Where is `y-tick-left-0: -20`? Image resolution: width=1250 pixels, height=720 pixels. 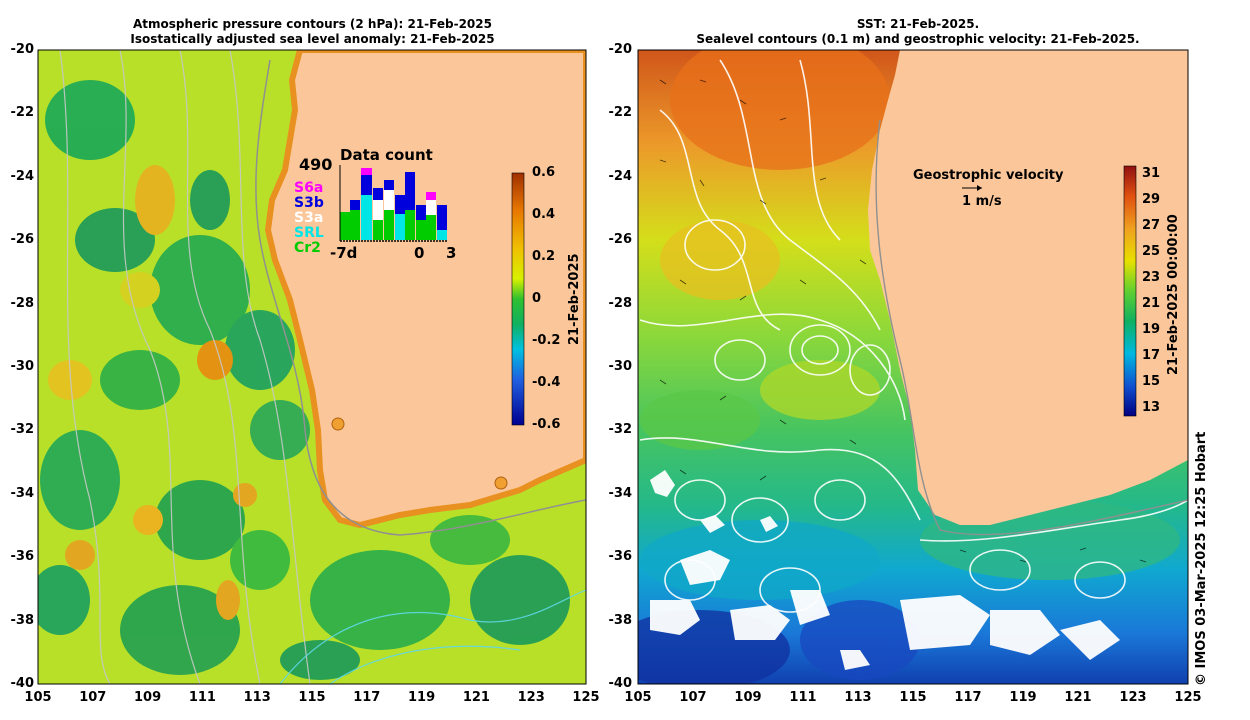 y-tick-left-0: -20 is located at coordinates (22, 49).